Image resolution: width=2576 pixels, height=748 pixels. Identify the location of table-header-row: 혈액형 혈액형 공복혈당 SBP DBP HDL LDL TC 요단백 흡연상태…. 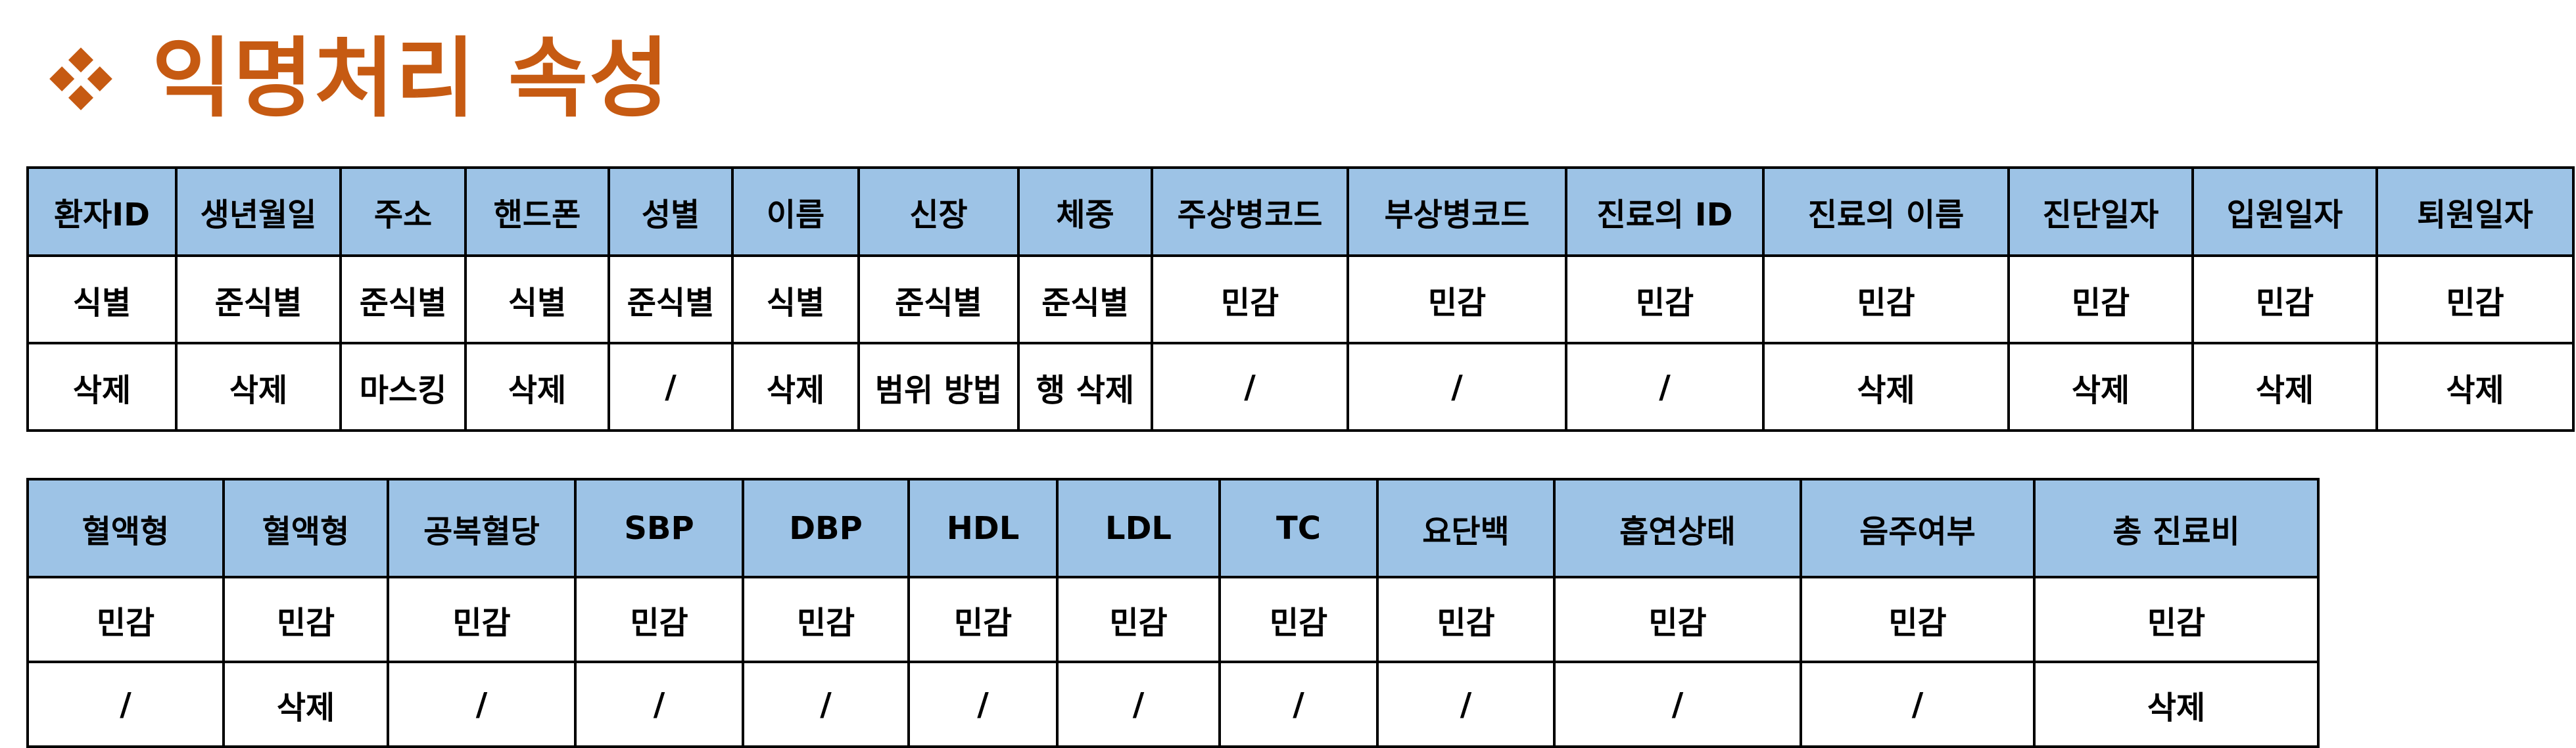
(1173, 528).